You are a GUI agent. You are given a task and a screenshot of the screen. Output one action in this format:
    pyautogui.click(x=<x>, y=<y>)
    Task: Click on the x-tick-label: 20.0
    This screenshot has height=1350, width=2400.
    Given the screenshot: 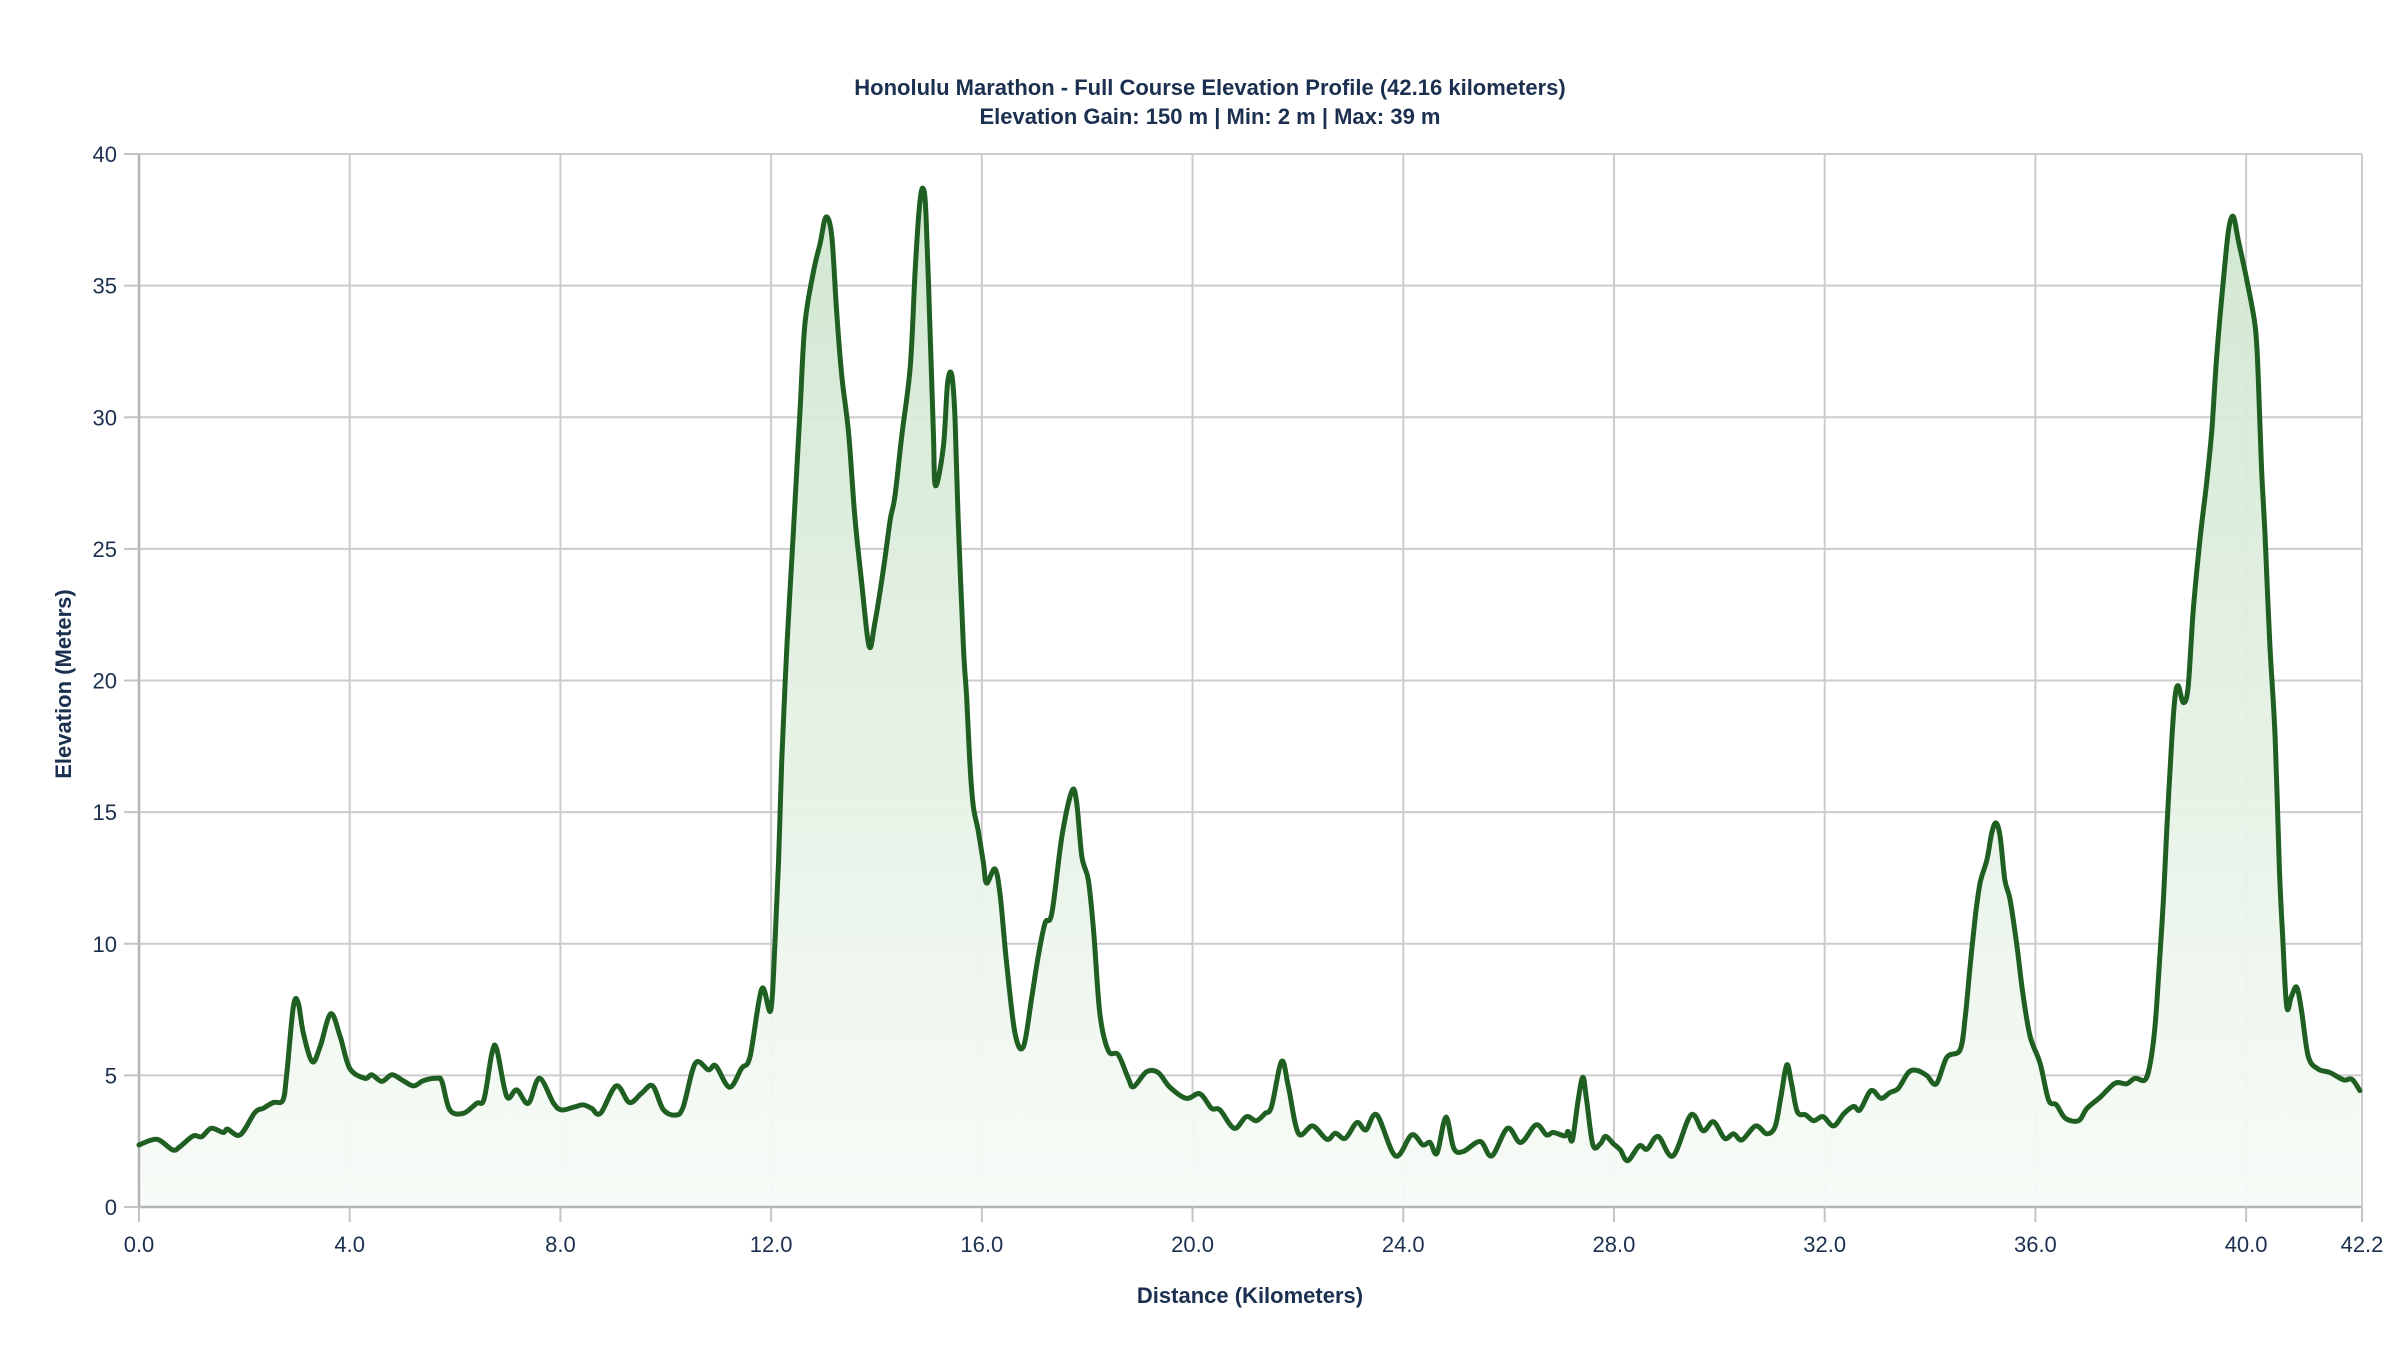 What is the action you would take?
    pyautogui.click(x=1192, y=1244)
    